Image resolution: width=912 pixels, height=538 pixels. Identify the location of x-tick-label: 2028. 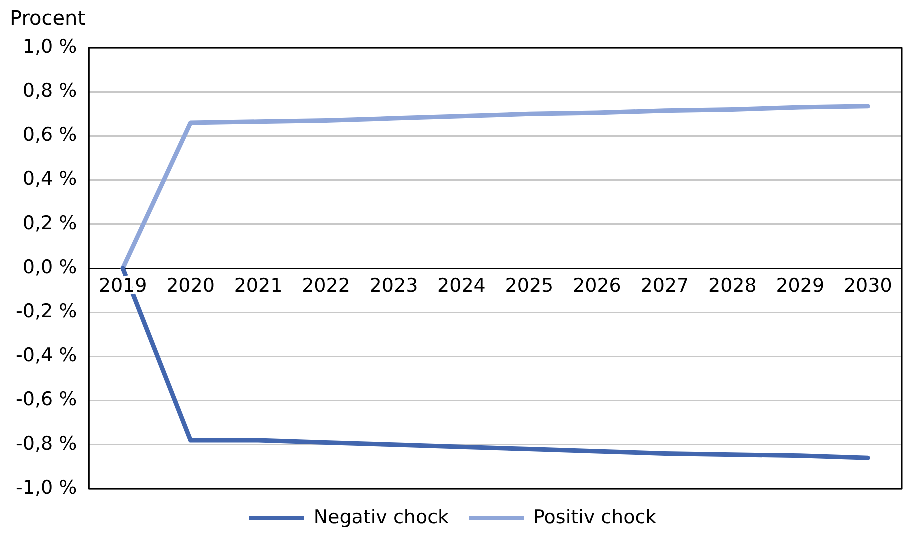
(732, 285).